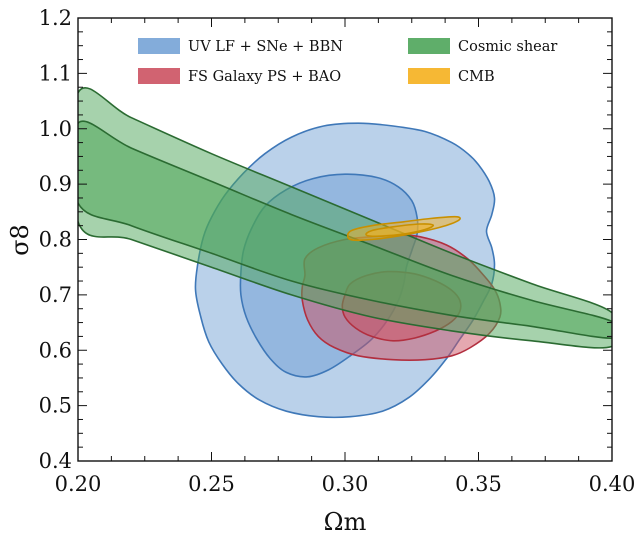 This screenshot has width=639, height=538. What do you see at coordinates (478, 484) in the screenshot?
I see `x-tick-label: 0.35` at bounding box center [478, 484].